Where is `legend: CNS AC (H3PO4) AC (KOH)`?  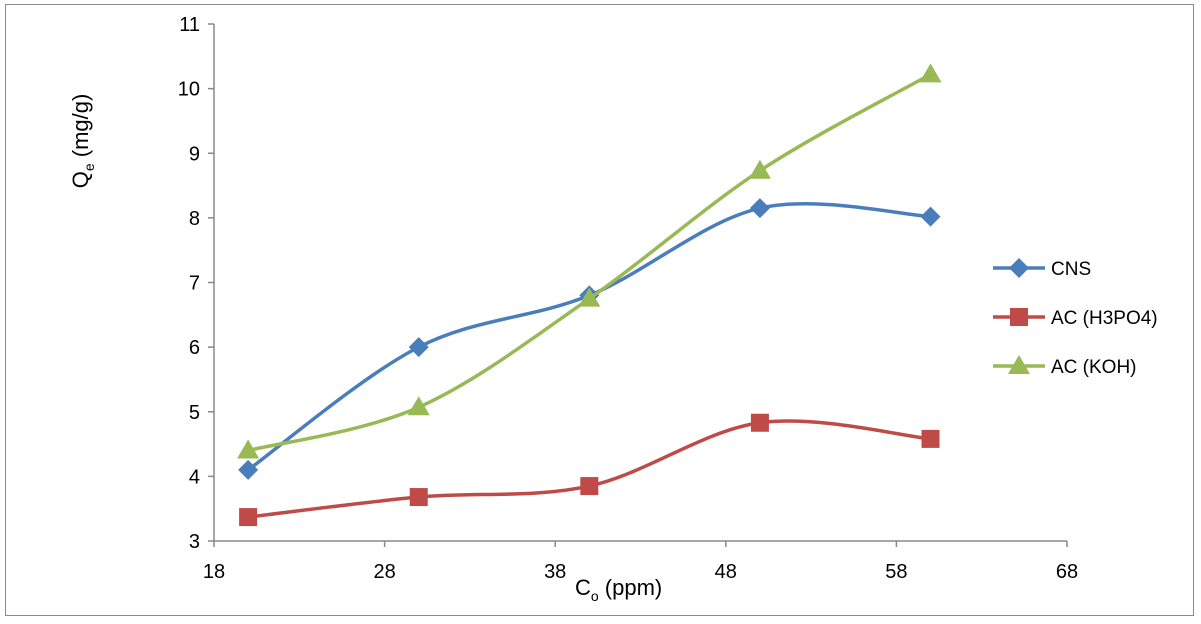
legend: CNS AC (H3PO4) AC (KOH) is located at coordinates (1075, 318).